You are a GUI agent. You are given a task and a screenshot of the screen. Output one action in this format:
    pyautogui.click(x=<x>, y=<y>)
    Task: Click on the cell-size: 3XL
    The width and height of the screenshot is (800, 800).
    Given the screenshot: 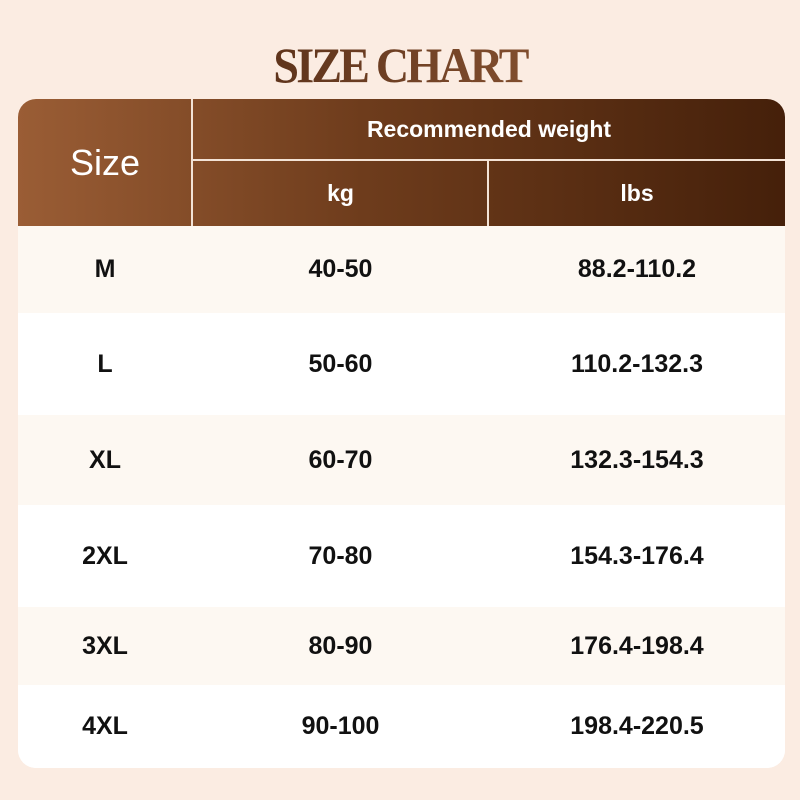 What is the action you would take?
    pyautogui.click(x=105, y=645)
    